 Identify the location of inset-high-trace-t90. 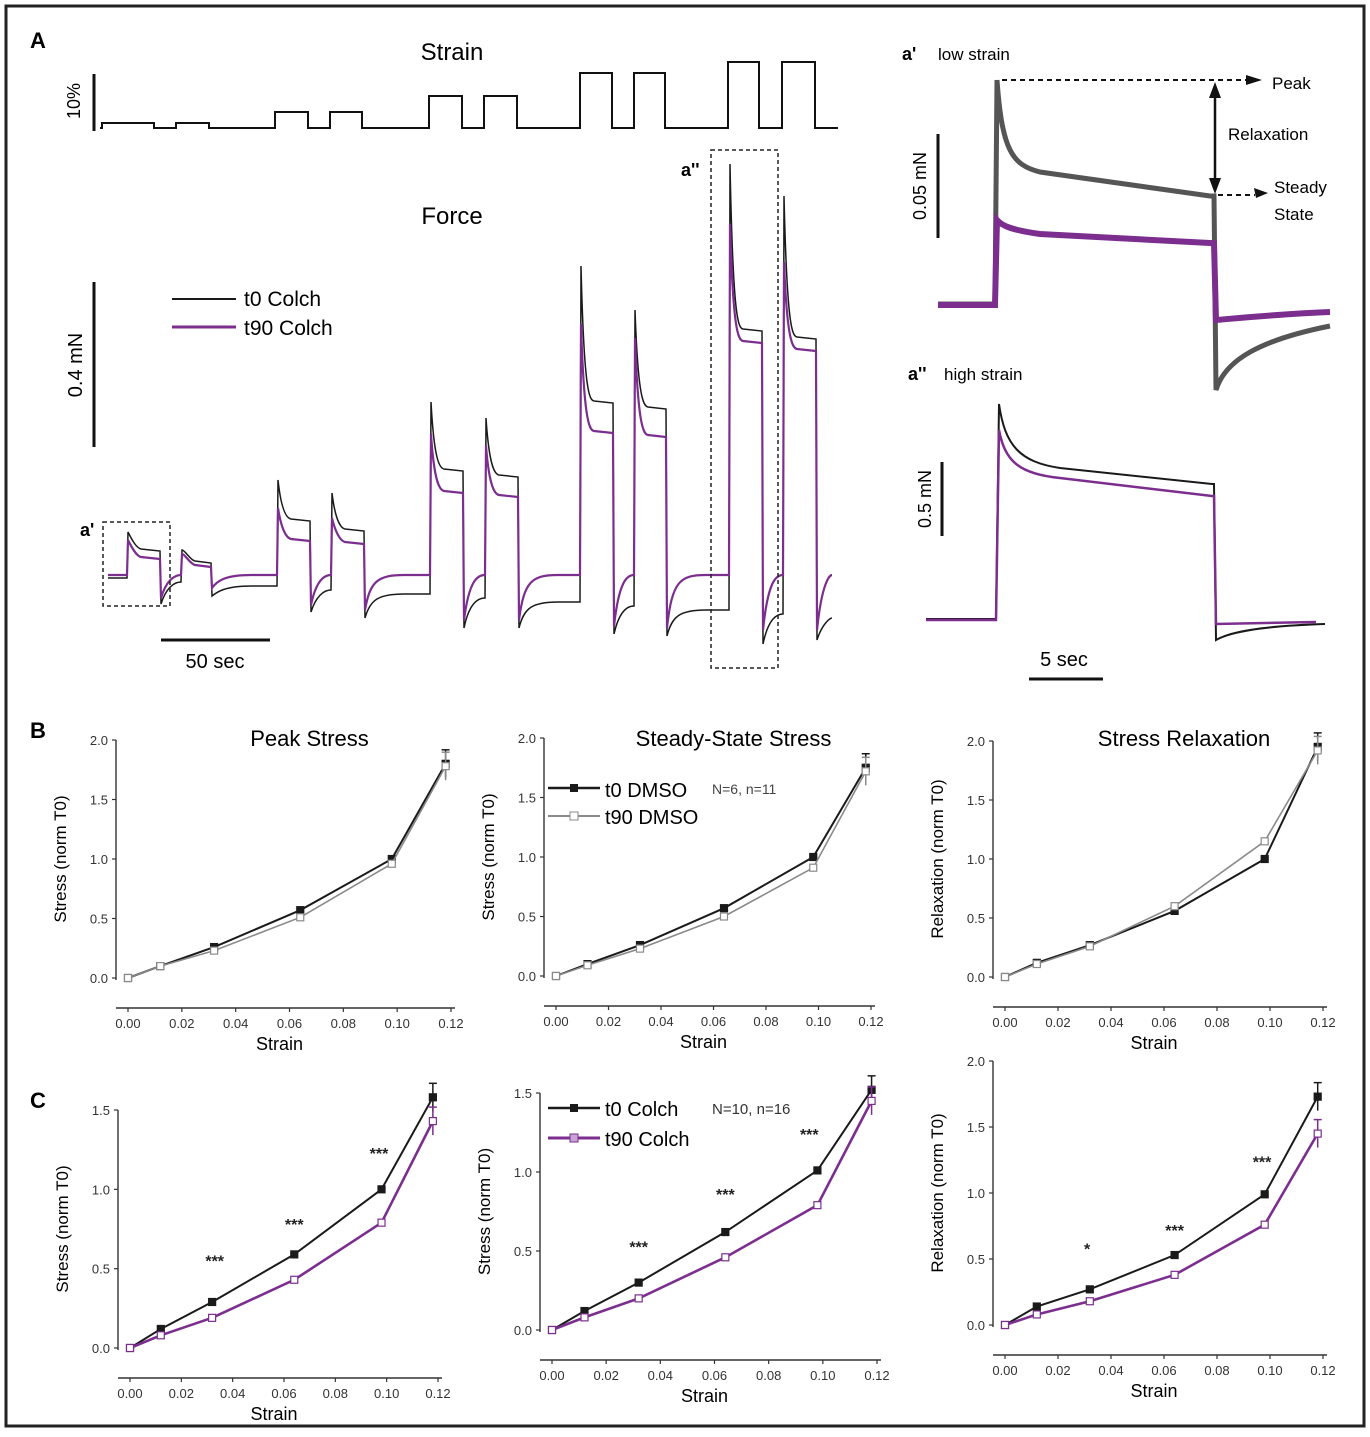
(1121, 527).